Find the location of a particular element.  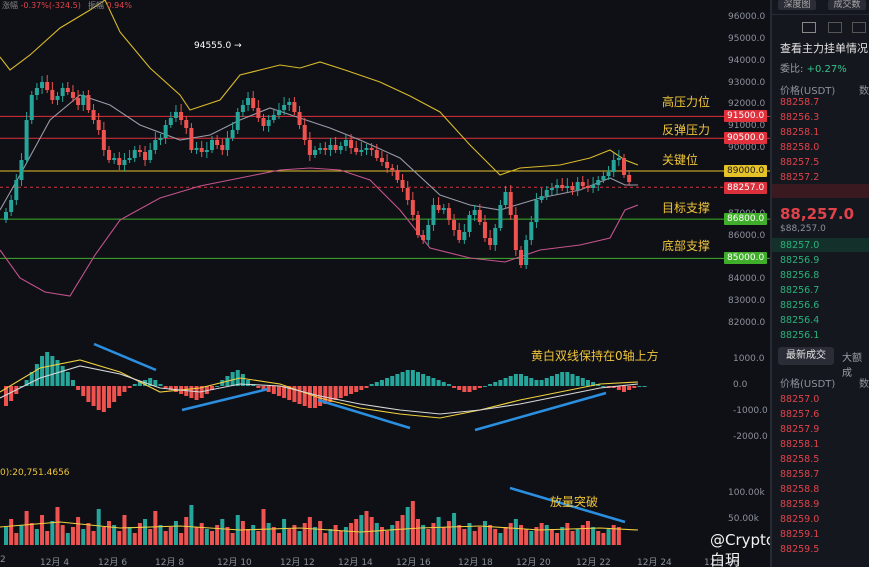

date-axis-label: 12月 14 is located at coordinates (355, 562).